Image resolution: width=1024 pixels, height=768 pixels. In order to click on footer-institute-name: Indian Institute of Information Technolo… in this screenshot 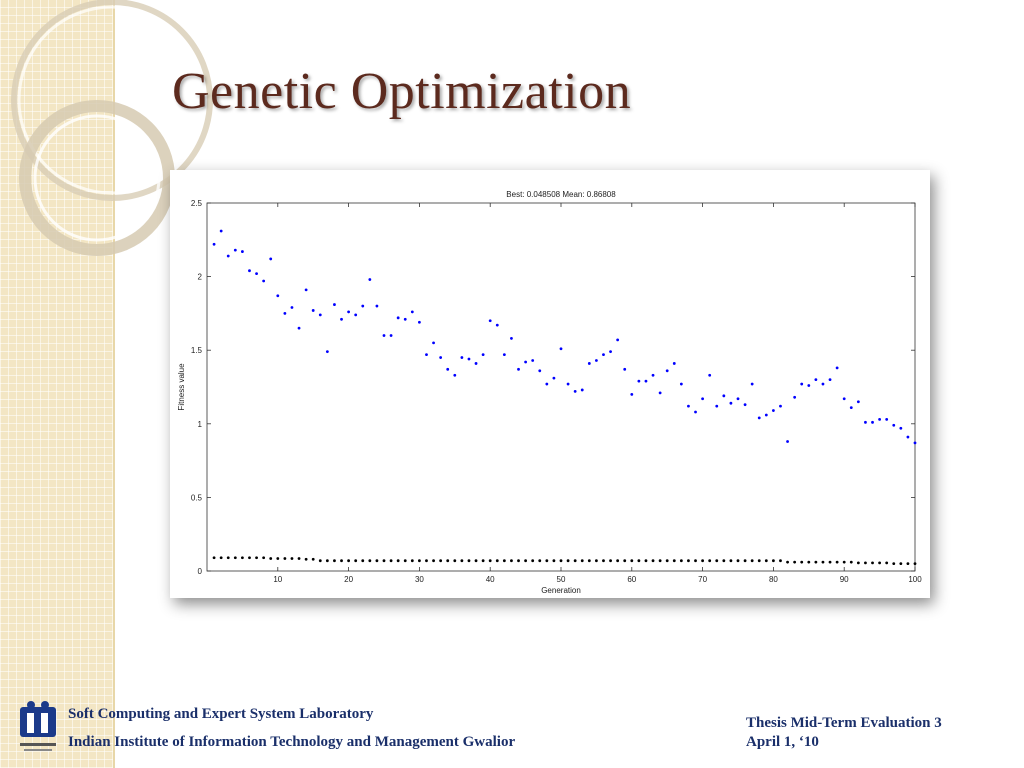, I will do `click(292, 742)`.